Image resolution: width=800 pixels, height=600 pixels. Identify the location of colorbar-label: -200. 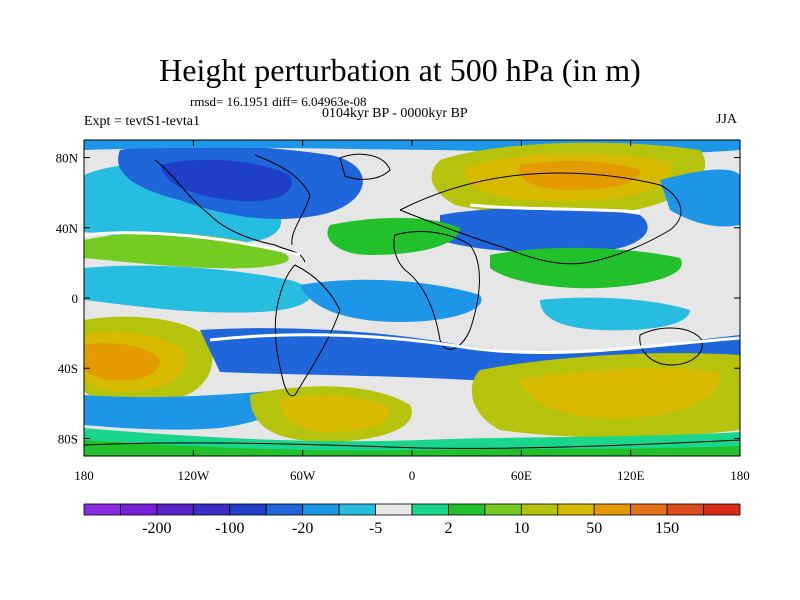
(156, 528).